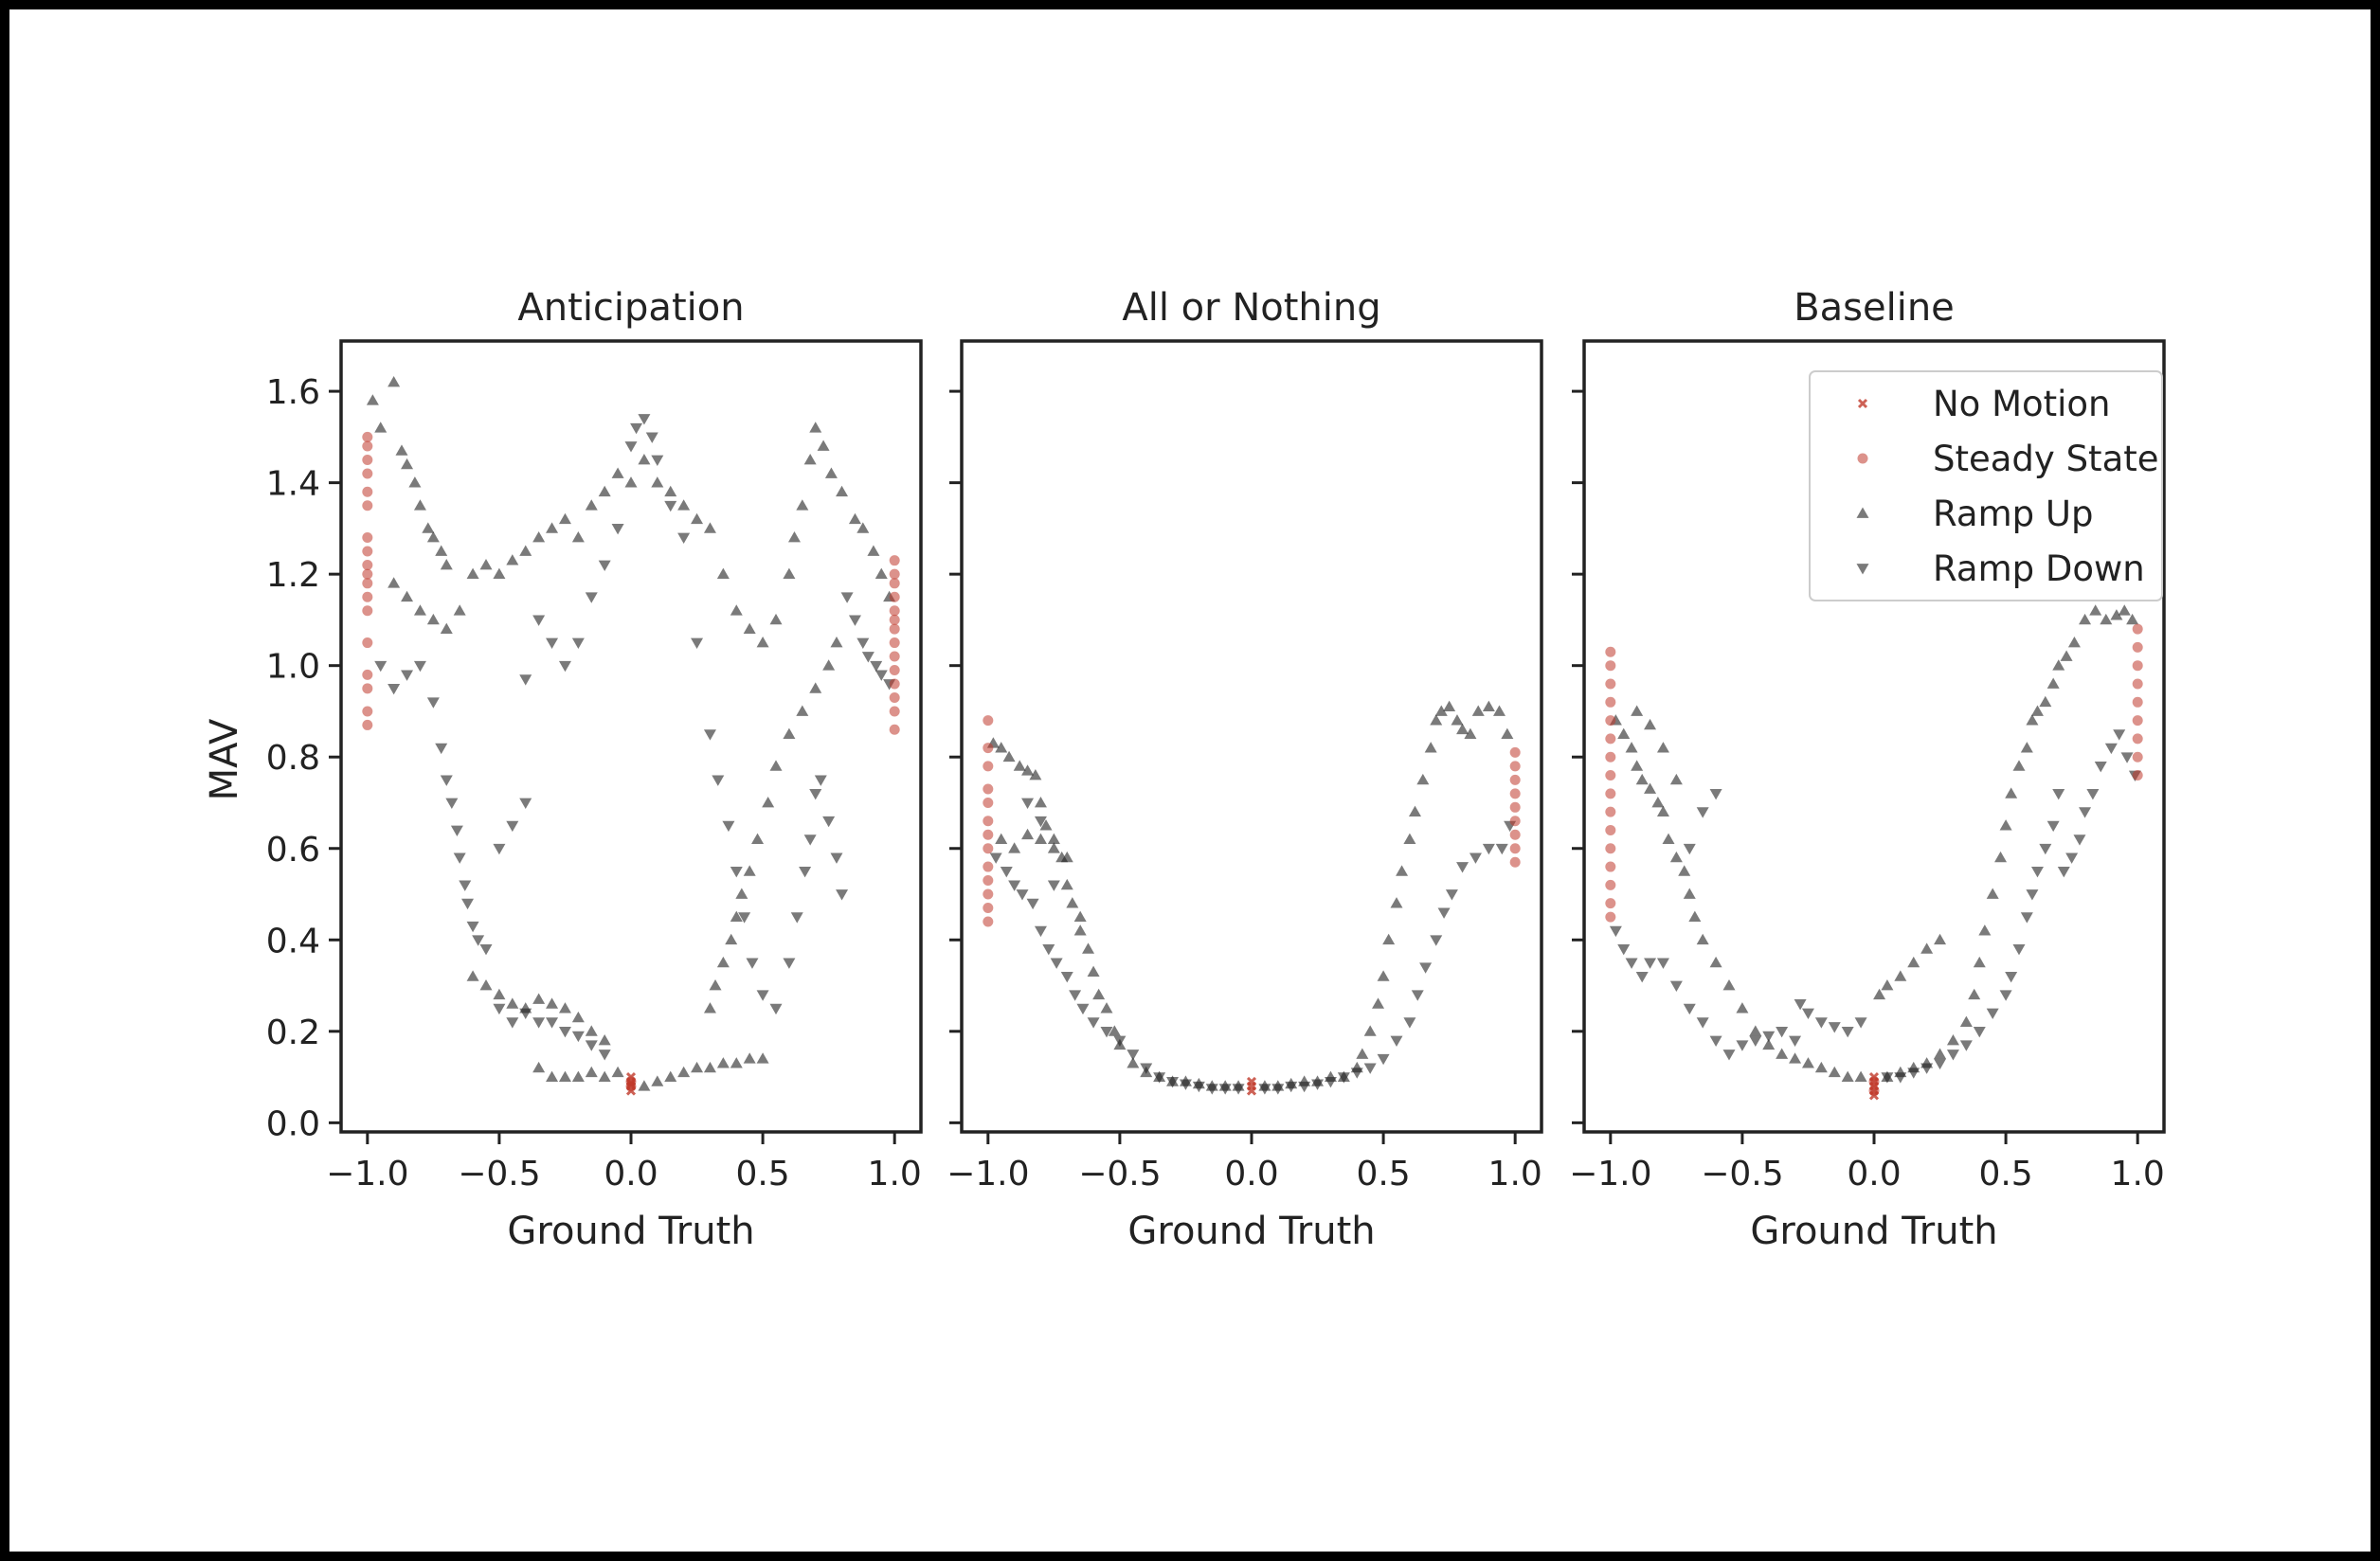  What do you see at coordinates (1251, 1174) in the screenshot?
I see `x-tick-label: 0.0` at bounding box center [1251, 1174].